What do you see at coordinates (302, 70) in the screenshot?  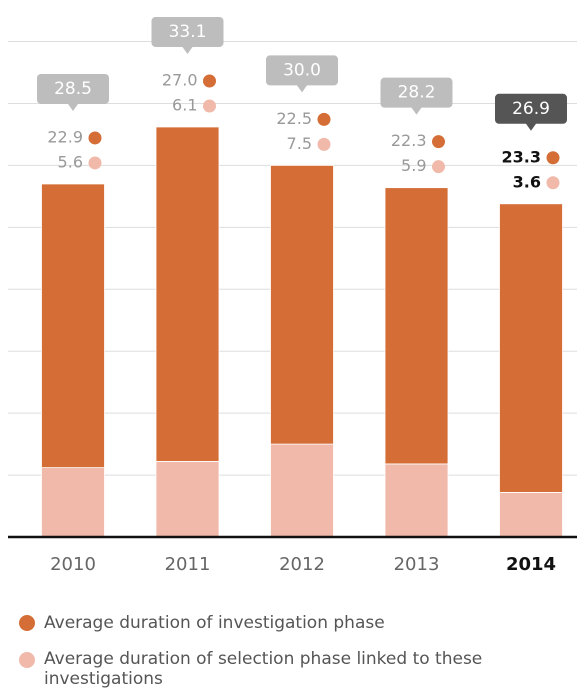 I see `total-label: 30.0` at bounding box center [302, 70].